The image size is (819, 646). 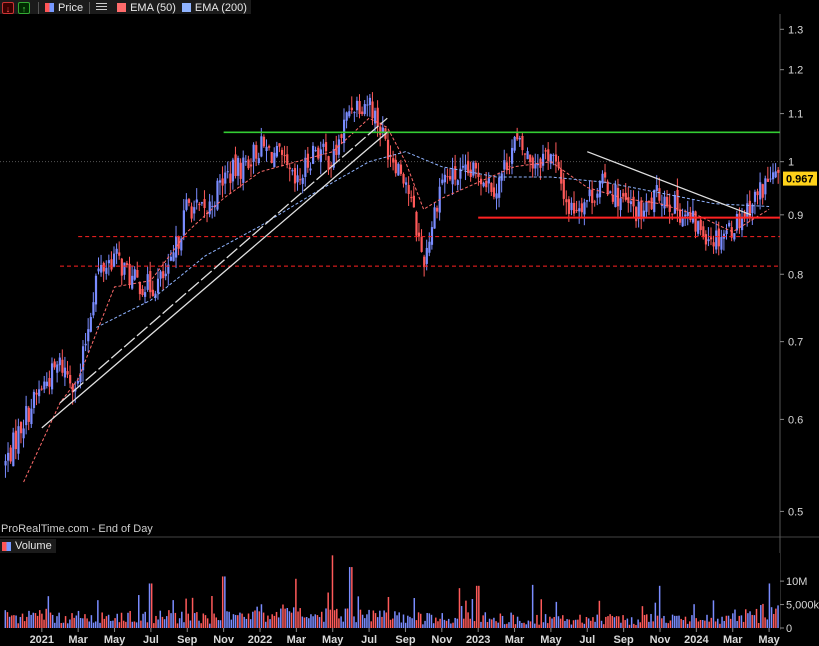 What do you see at coordinates (102, 7) in the screenshot?
I see `list-icon` at bounding box center [102, 7].